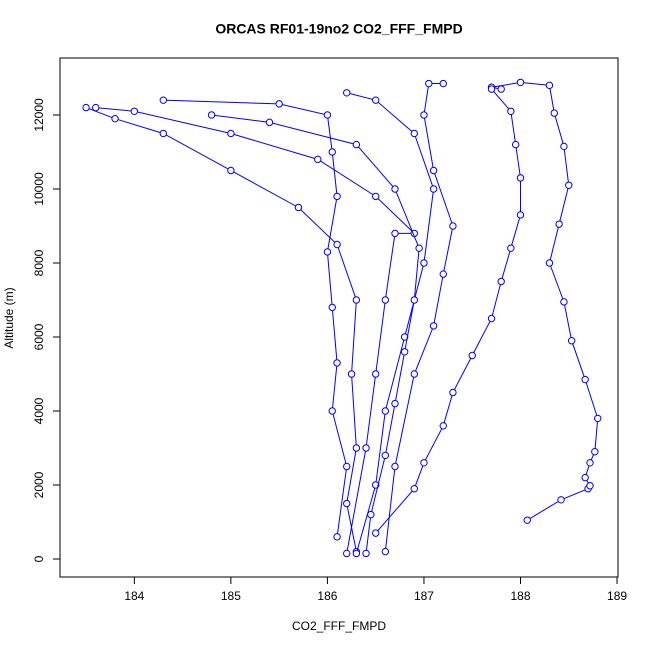 Image resolution: width=650 pixels, height=655 pixels. I want to click on series-line, so click(419, 317).